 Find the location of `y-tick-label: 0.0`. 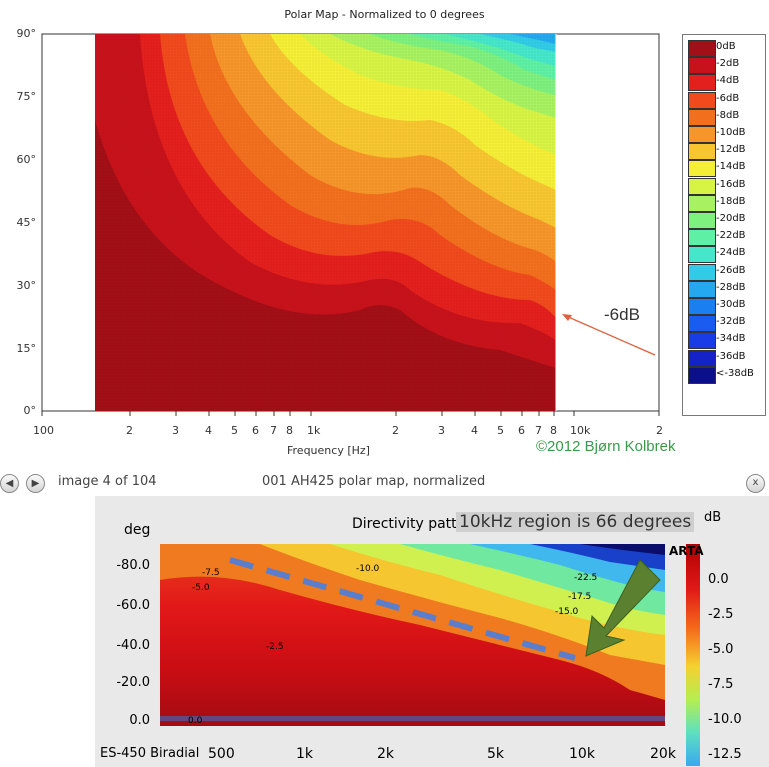

y-tick-label: 0.0 is located at coordinates (139, 720).